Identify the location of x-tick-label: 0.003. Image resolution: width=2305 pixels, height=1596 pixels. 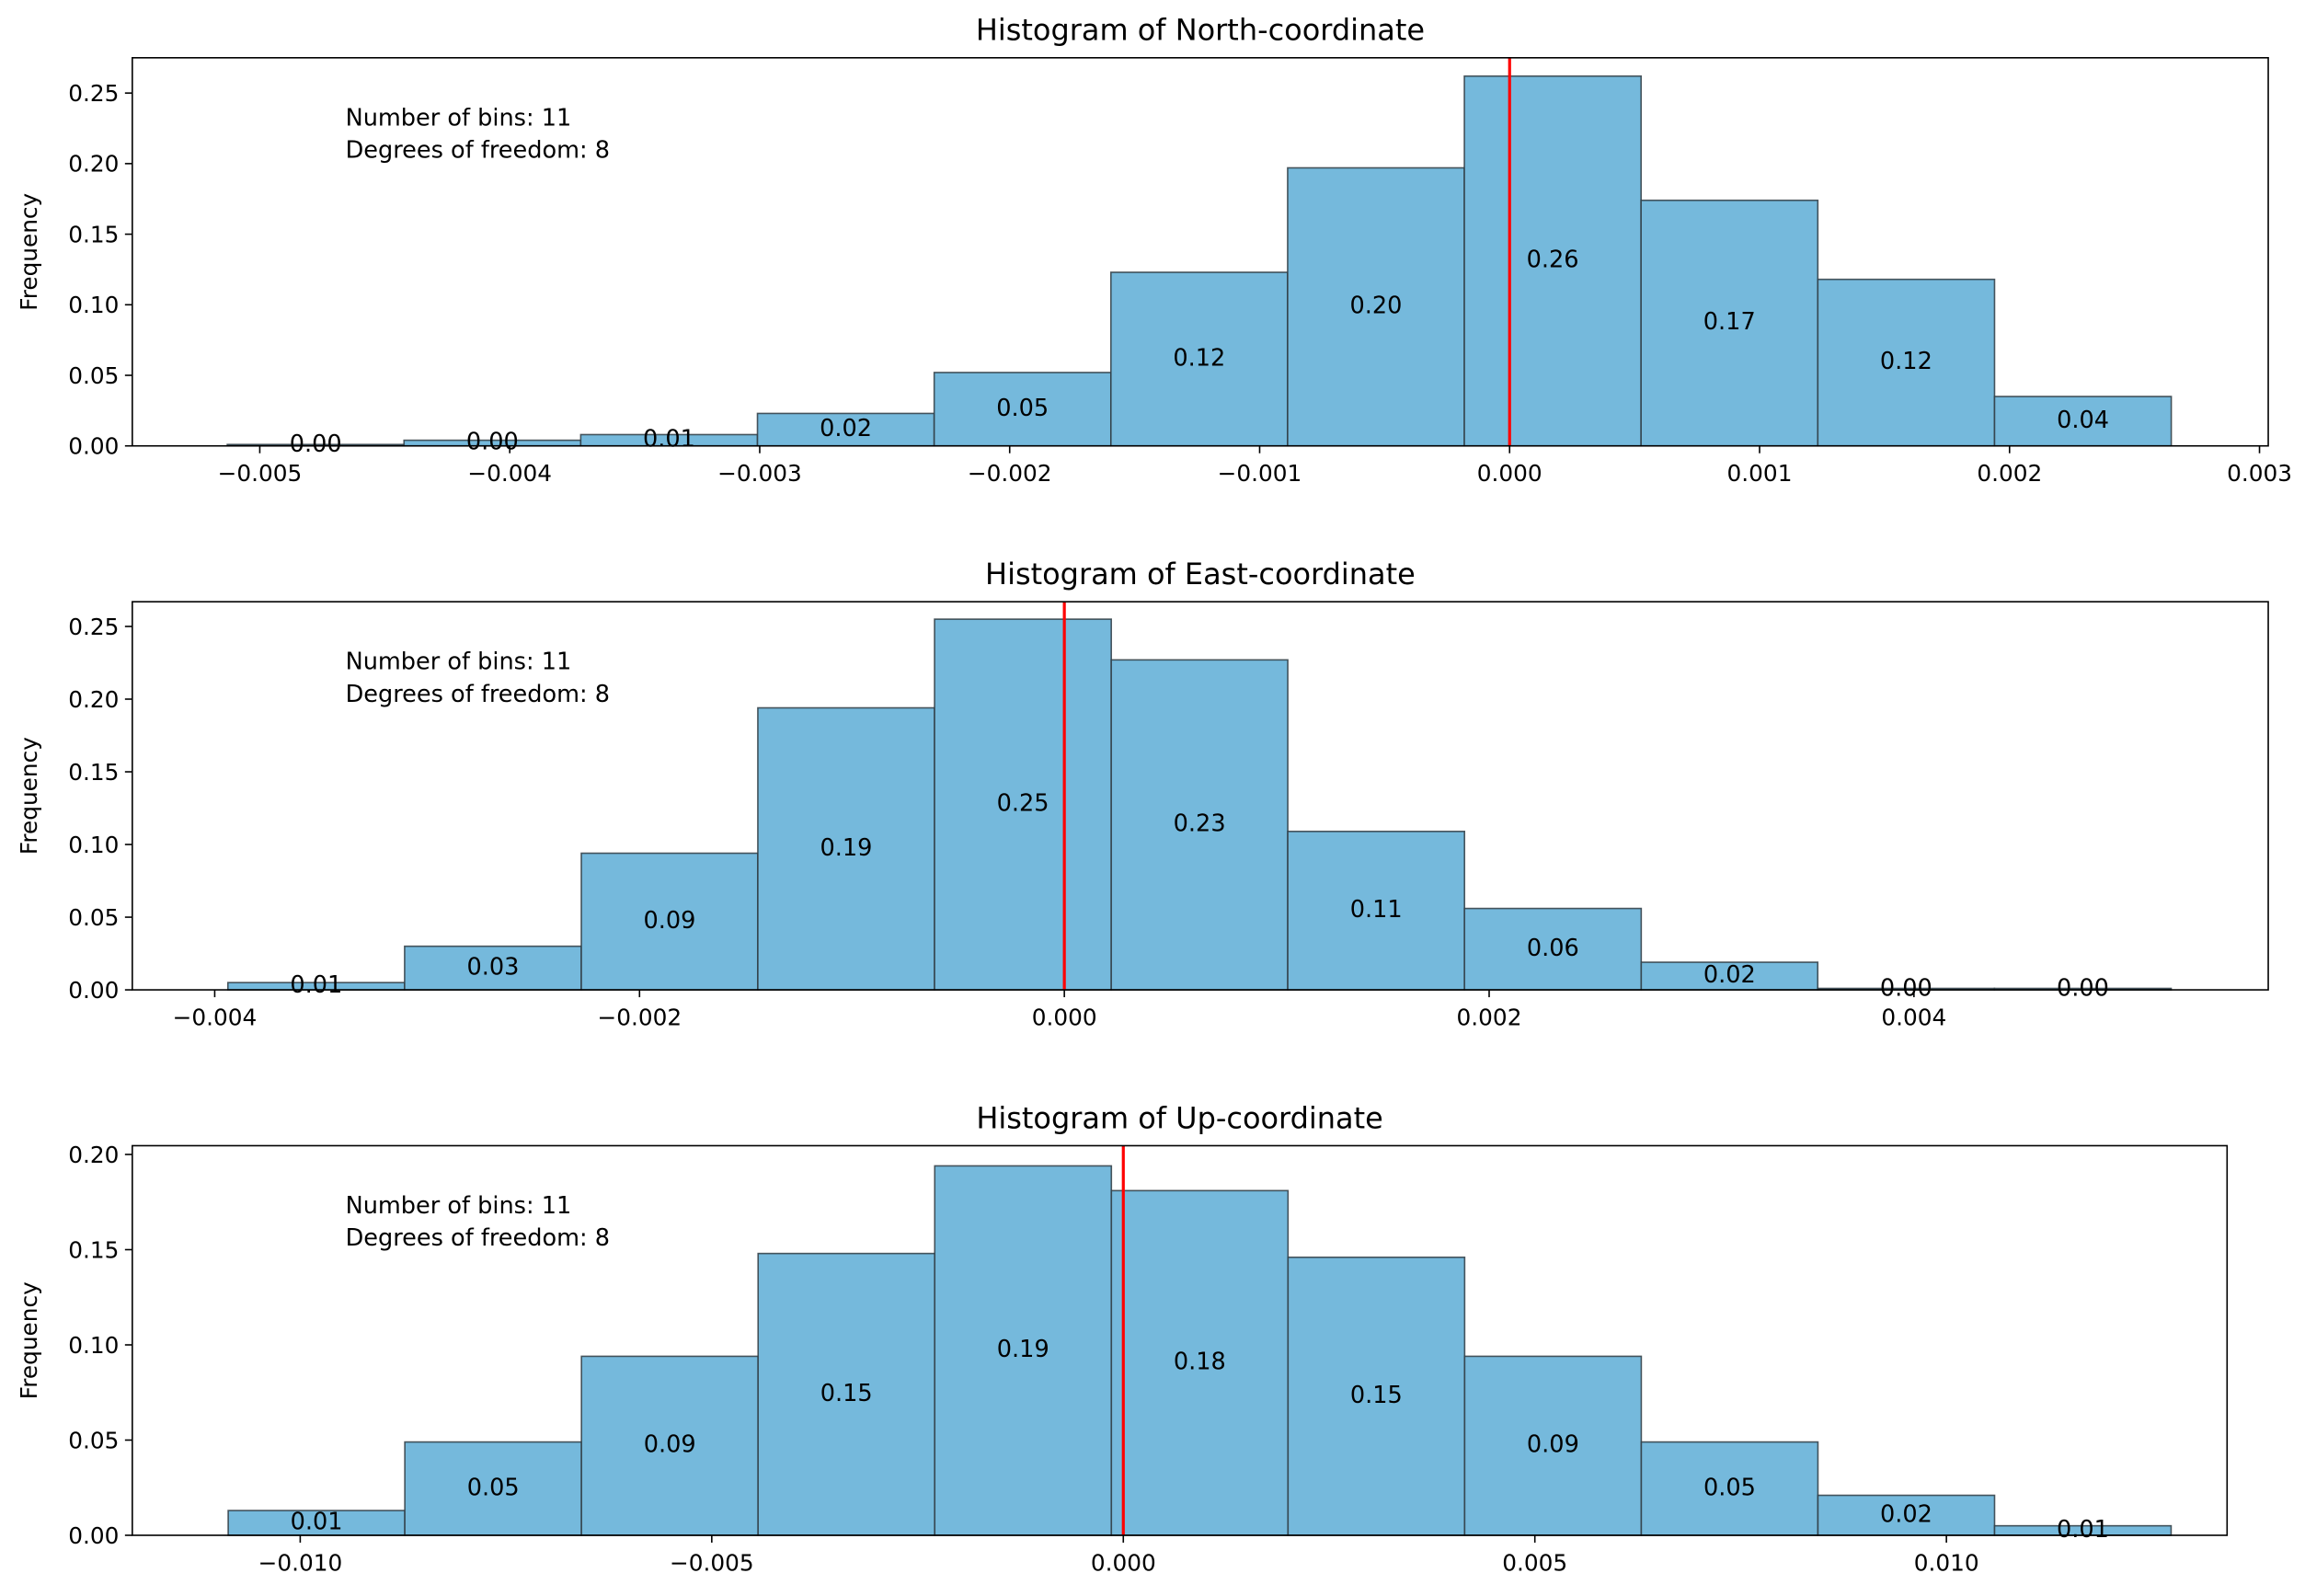
(2259, 474).